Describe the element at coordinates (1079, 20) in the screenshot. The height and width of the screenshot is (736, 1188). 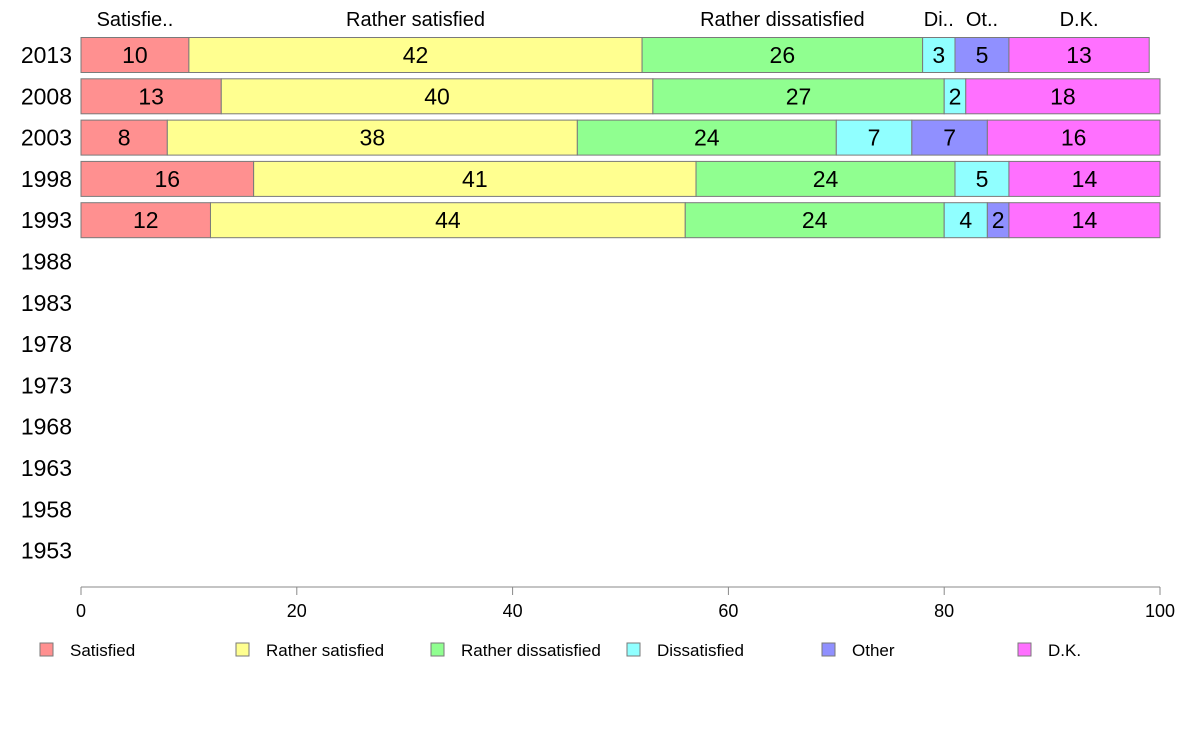
I see `top-label-d-k: D.K.` at that location.